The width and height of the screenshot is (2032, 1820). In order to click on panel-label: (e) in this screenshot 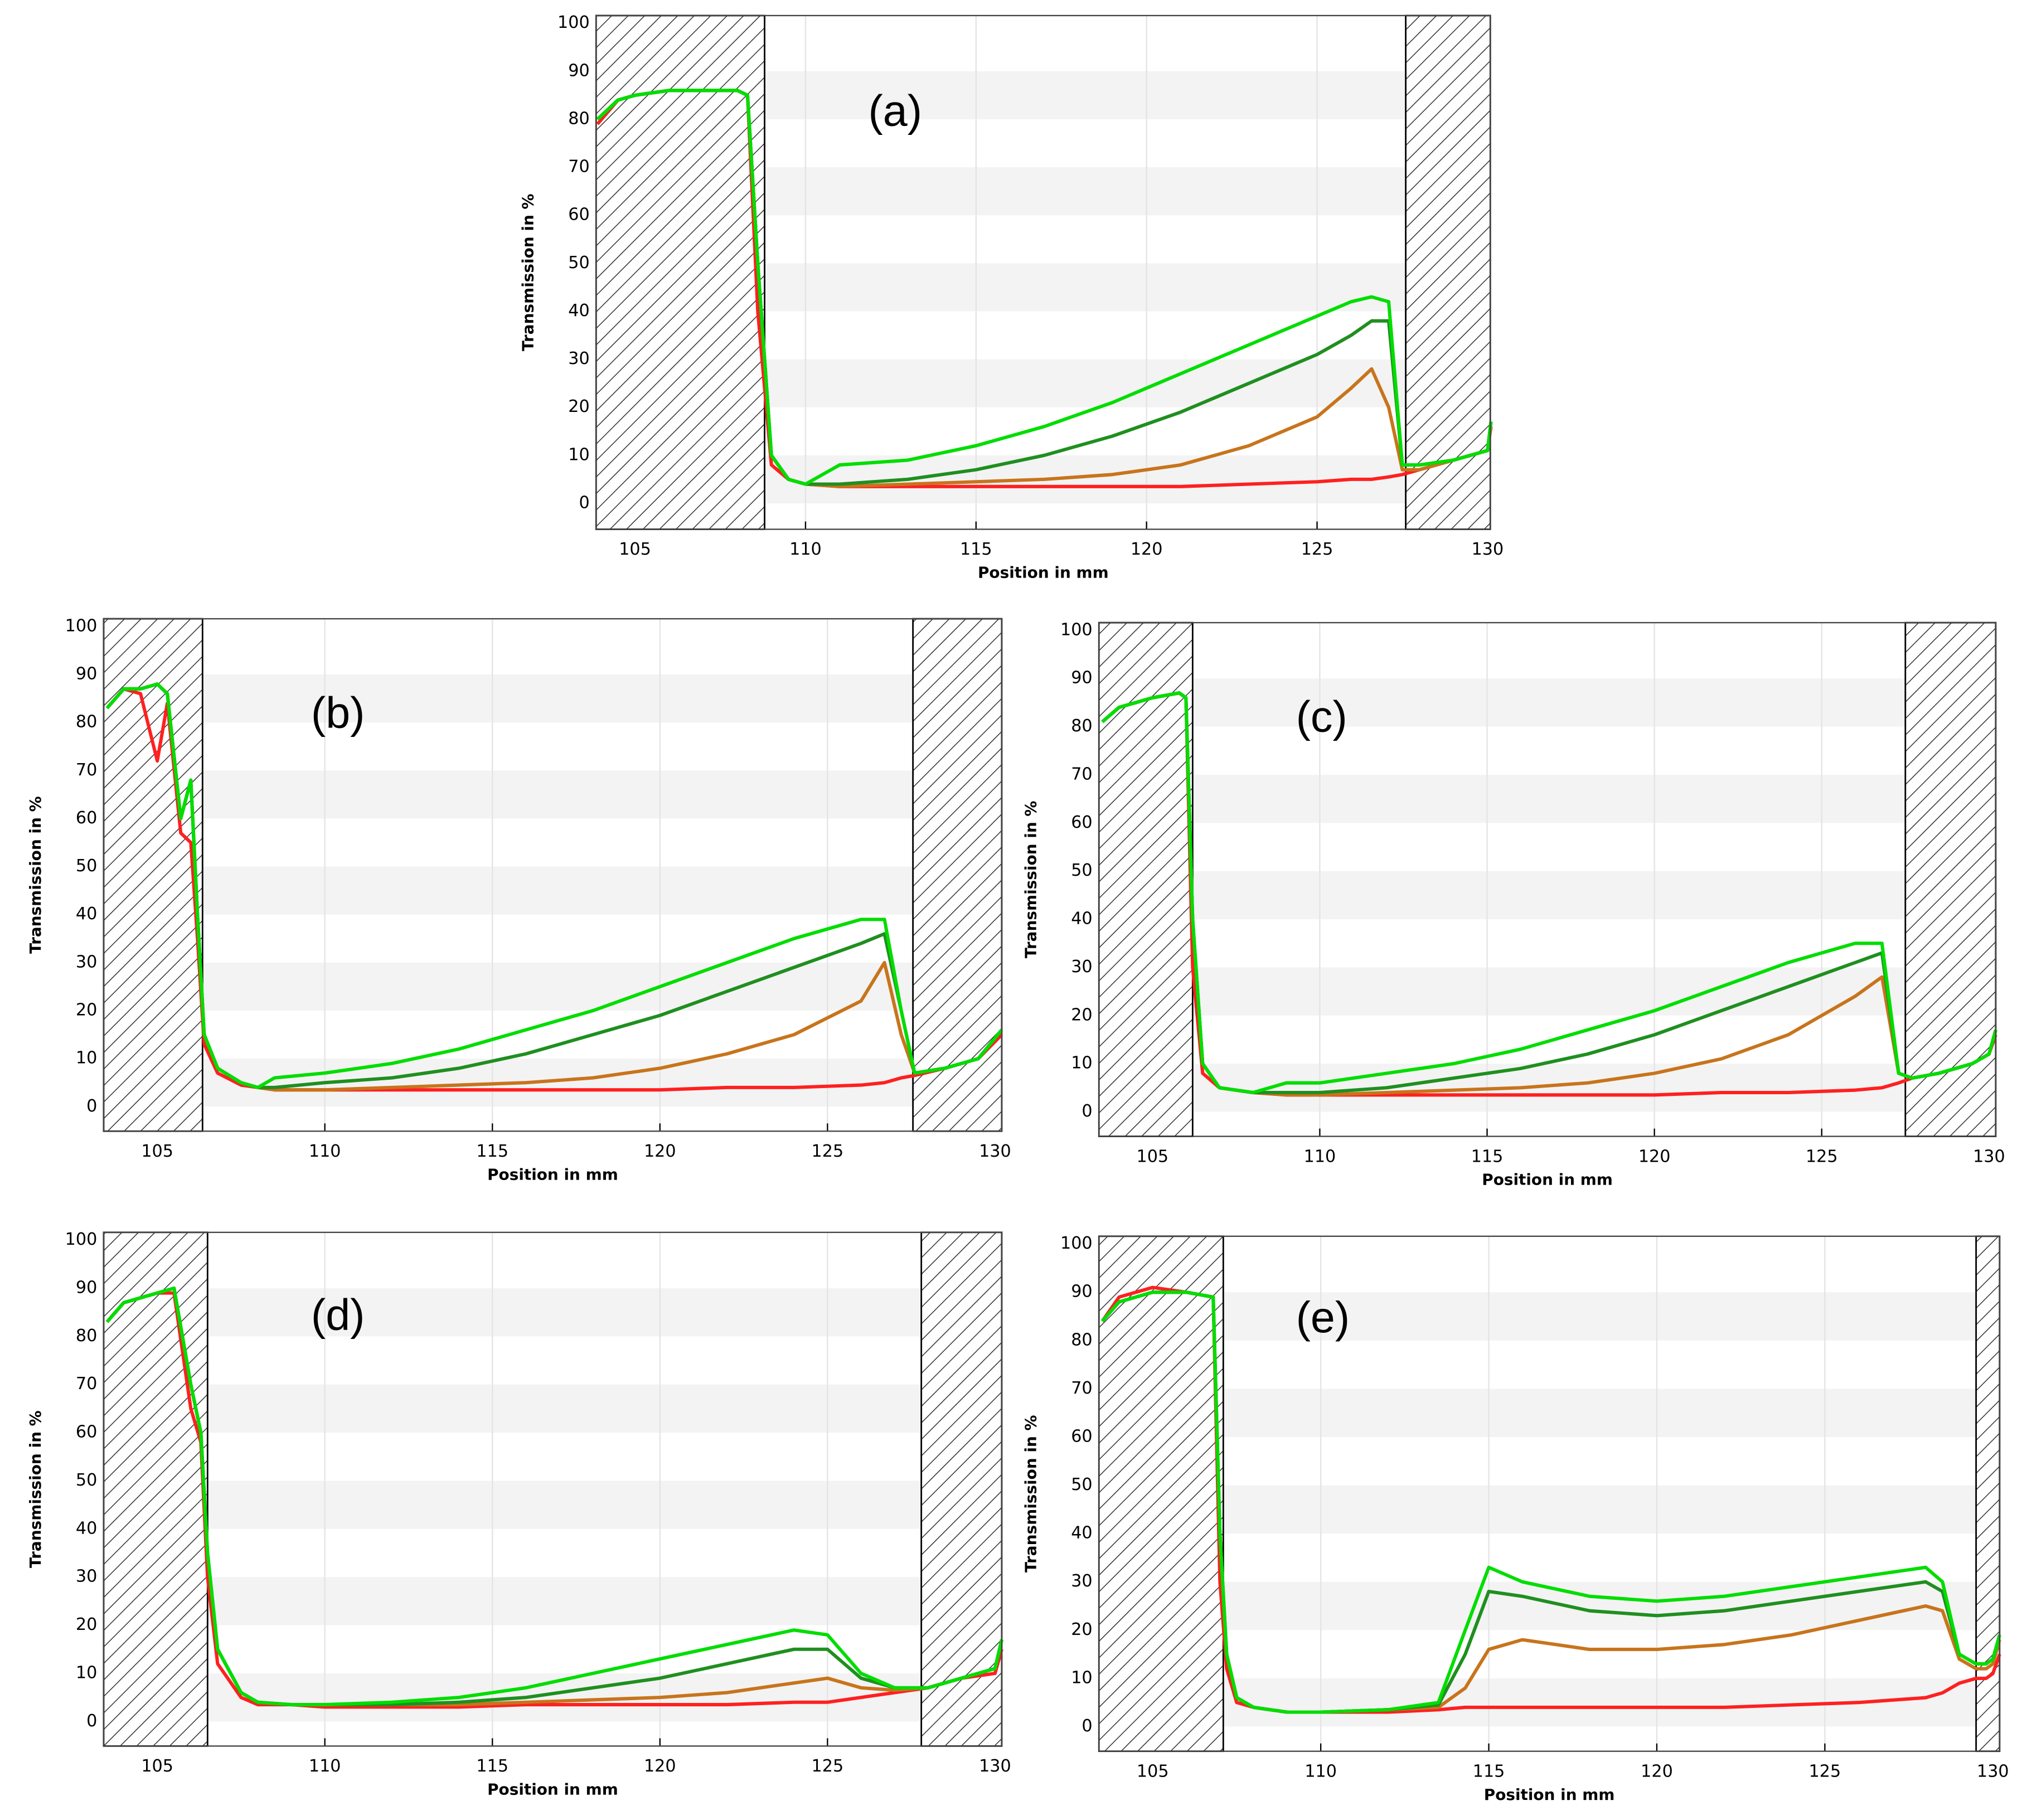, I will do `click(1323, 1317)`.